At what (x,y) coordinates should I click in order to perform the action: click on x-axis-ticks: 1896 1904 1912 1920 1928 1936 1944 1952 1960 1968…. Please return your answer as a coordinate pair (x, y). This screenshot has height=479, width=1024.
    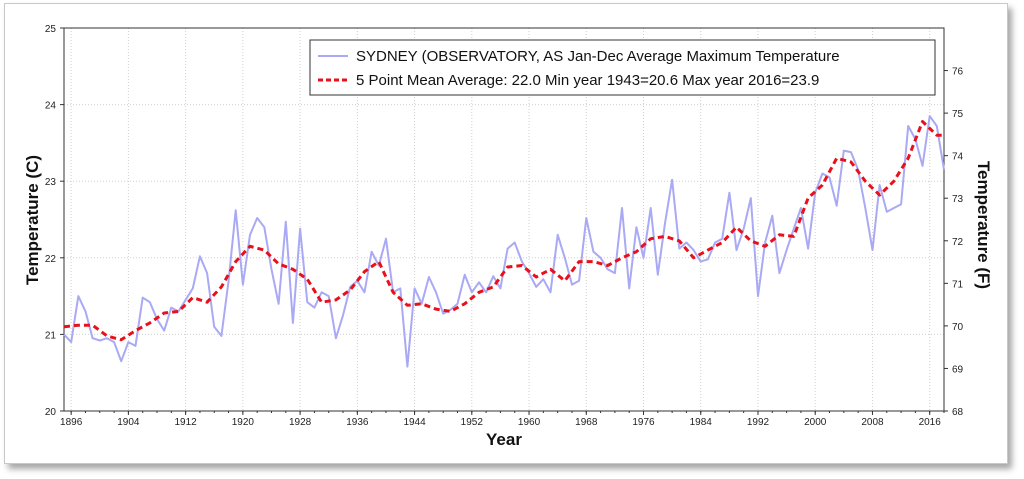
    Looking at the image, I should click on (502, 419).